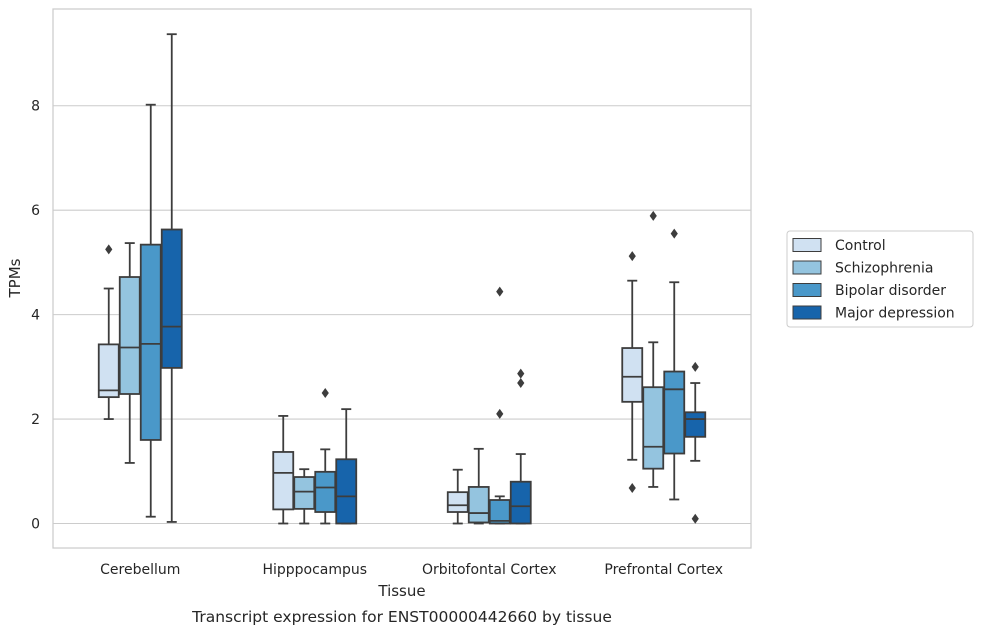 Image resolution: width=983 pixels, height=634 pixels. I want to click on legend-label: Control, so click(860, 246).